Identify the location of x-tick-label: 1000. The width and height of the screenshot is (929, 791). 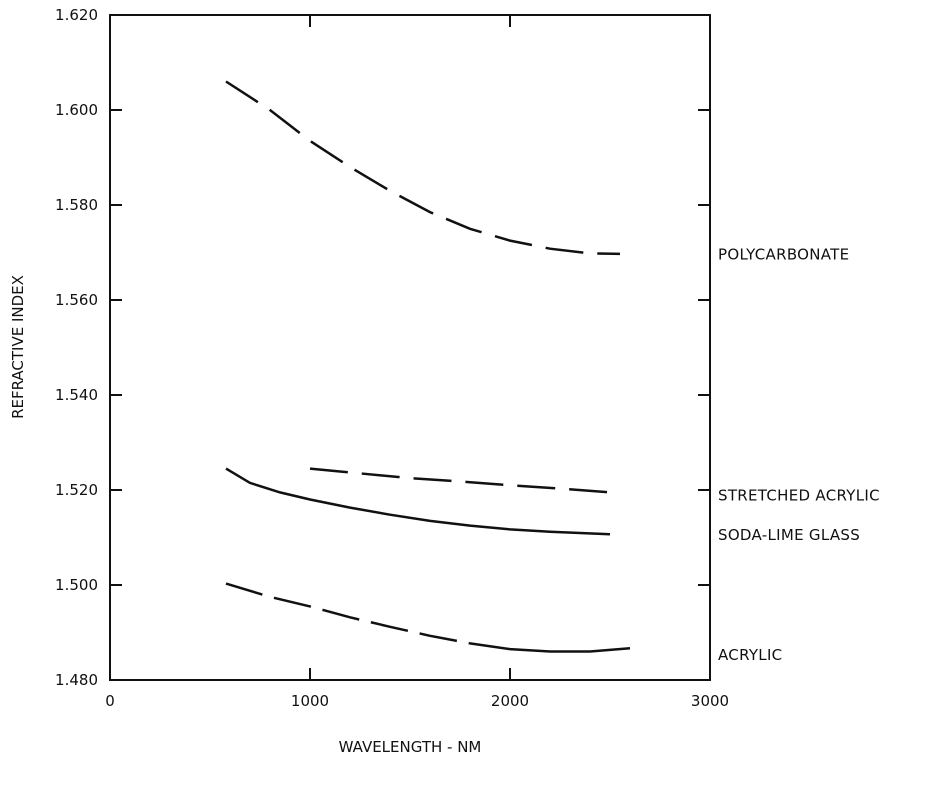
(310, 701).